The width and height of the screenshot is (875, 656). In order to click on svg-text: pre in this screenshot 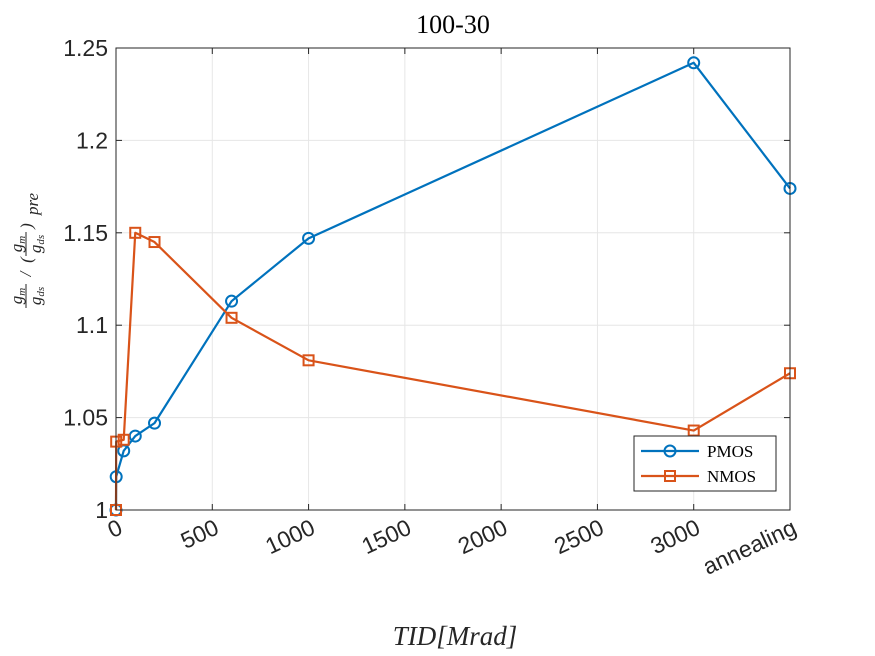, I will do `click(32, 204)`.